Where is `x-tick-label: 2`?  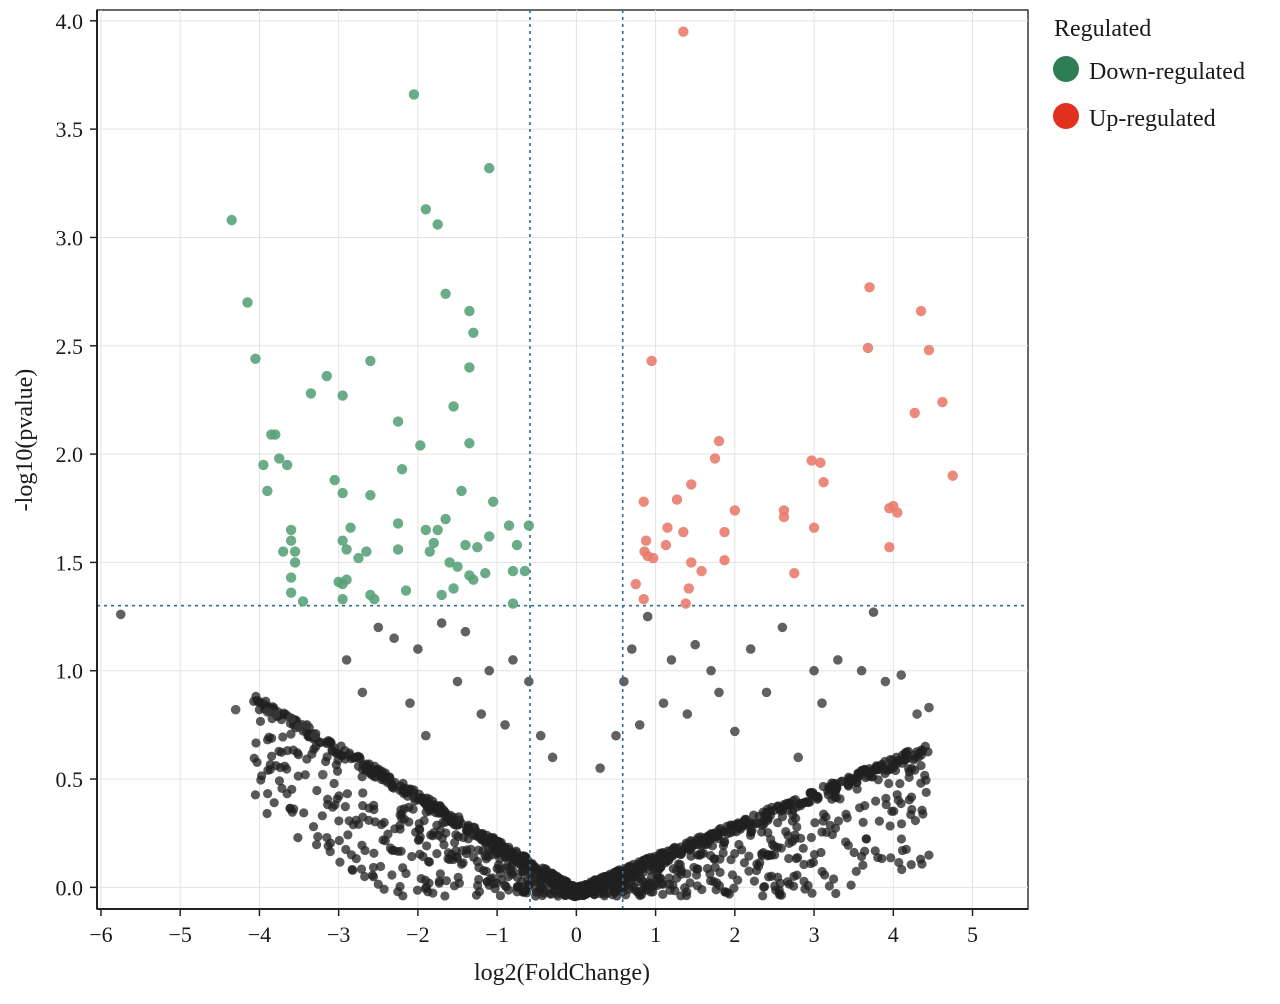
x-tick-label: 2 is located at coordinates (734, 934).